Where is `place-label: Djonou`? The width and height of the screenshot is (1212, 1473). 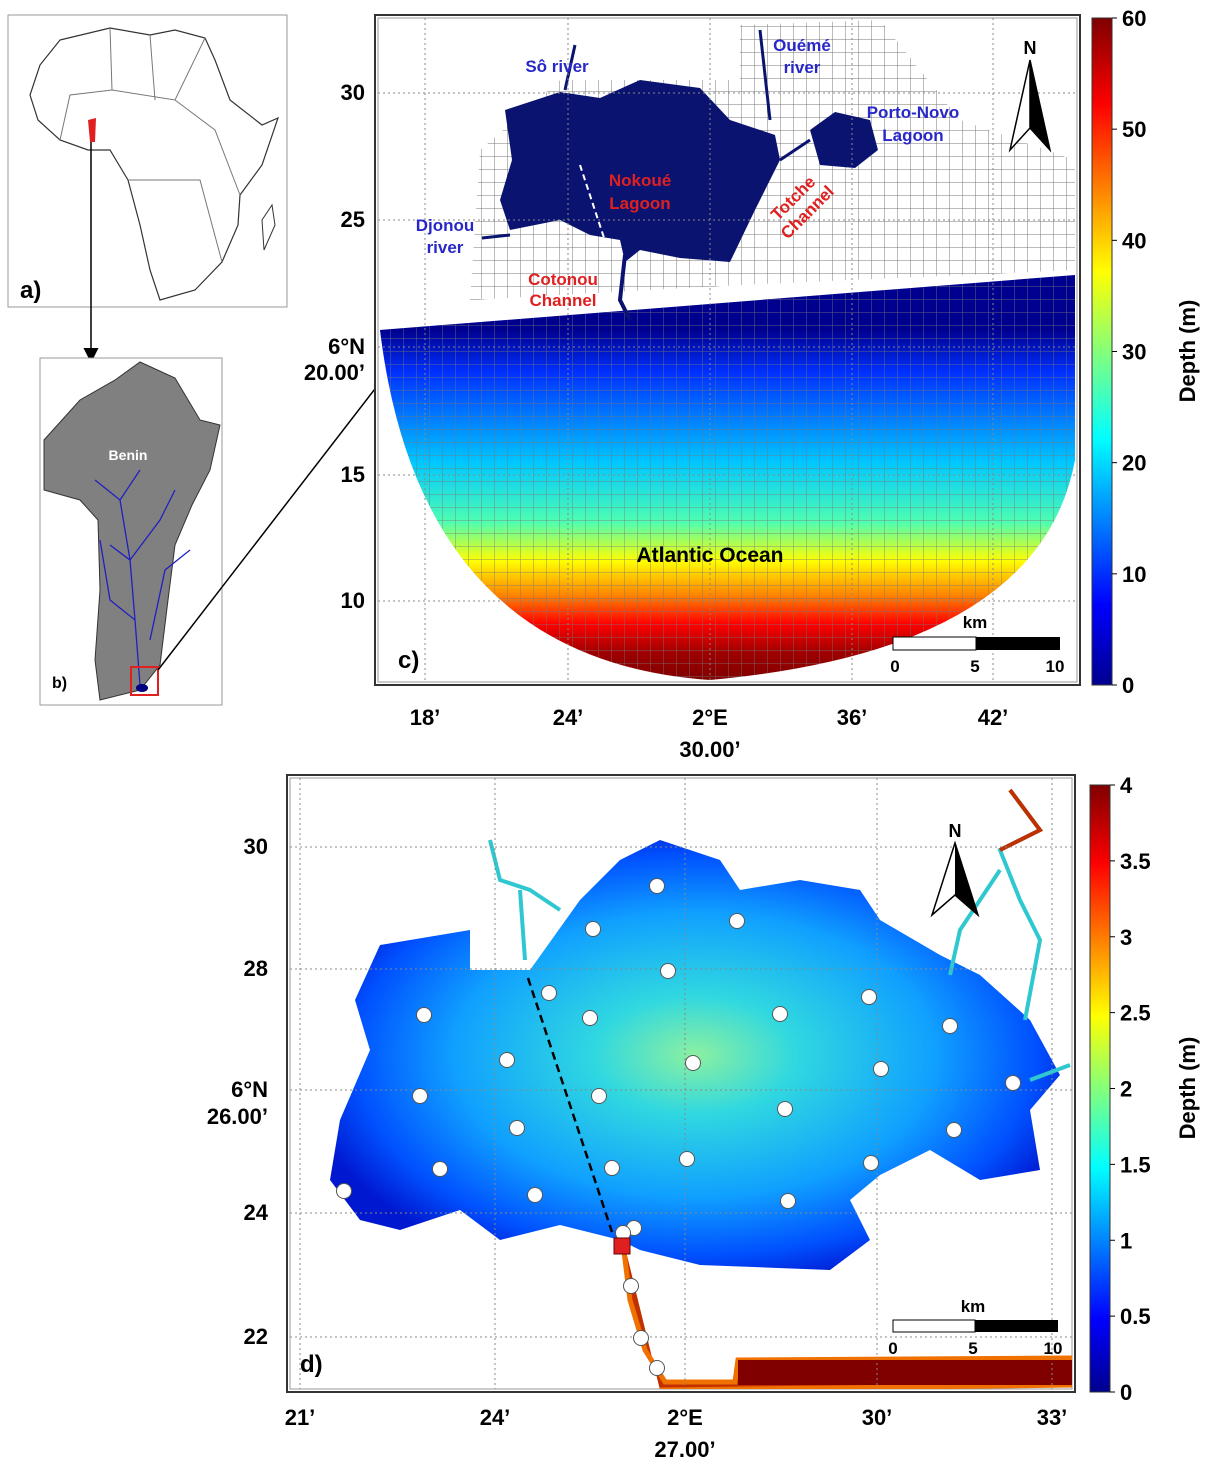
place-label: Djonou is located at coordinates (445, 225).